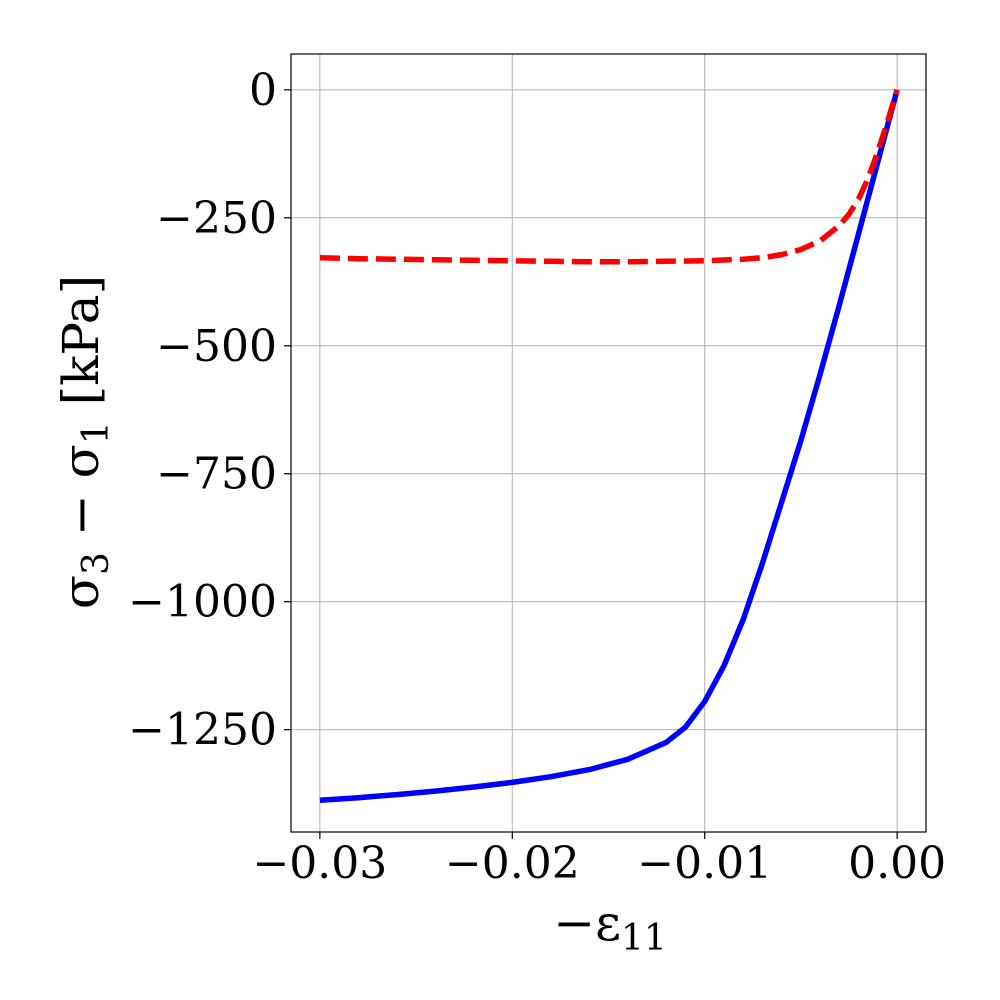 Image resolution: width=1000 pixels, height=1000 pixels. I want to click on y-axis-label-sigma3: σ, so click(81, 592).